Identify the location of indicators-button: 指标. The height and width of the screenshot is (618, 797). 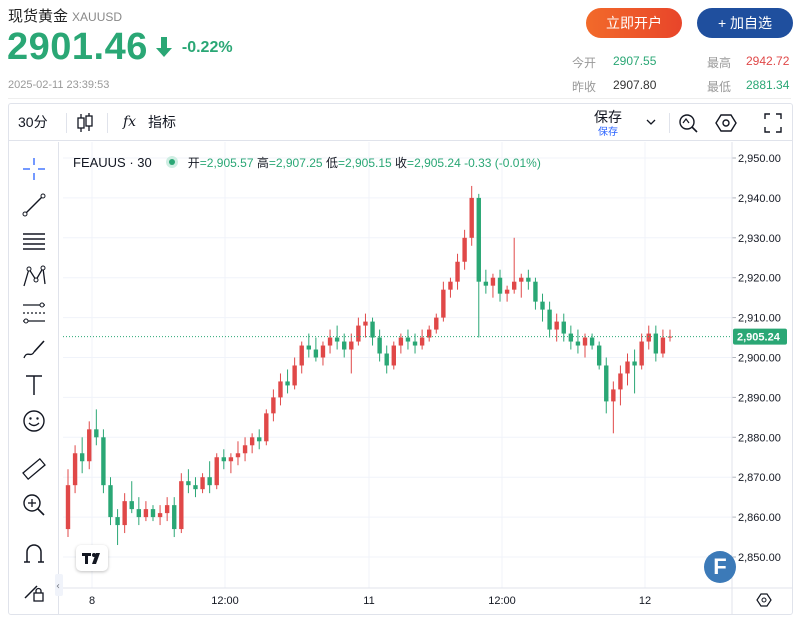
(162, 122).